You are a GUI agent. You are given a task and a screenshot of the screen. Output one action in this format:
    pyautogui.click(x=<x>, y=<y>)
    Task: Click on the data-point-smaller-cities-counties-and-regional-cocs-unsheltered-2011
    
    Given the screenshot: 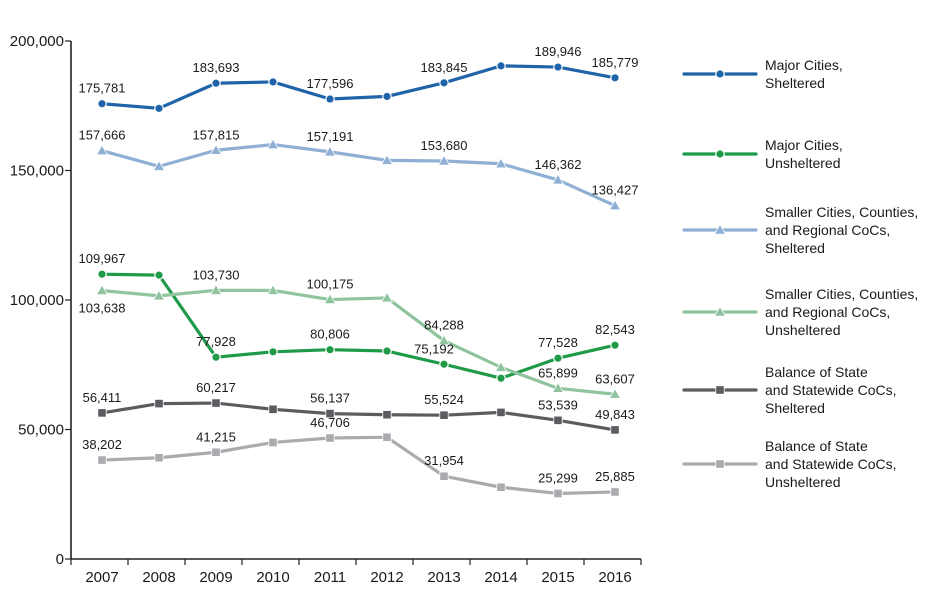 What is the action you would take?
    pyautogui.click(x=330, y=299)
    